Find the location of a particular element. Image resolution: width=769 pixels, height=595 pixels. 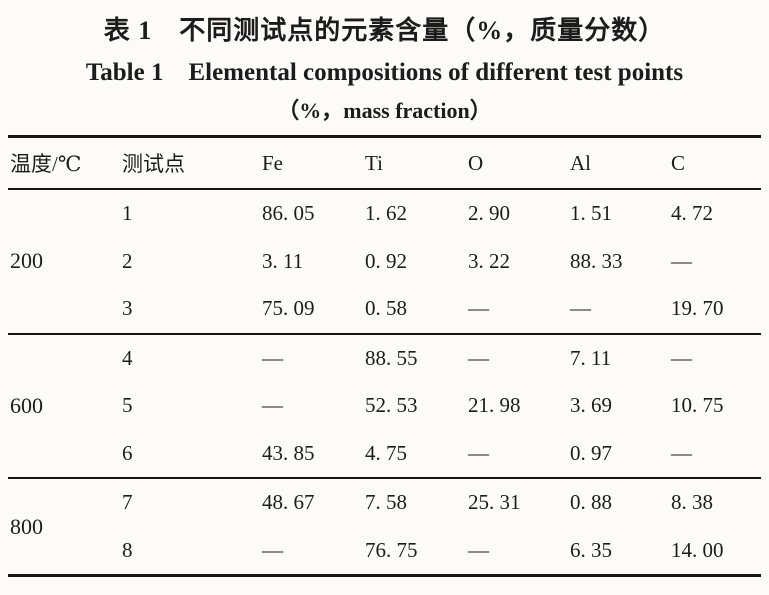

column-header-o: O is located at coordinates (517, 163).